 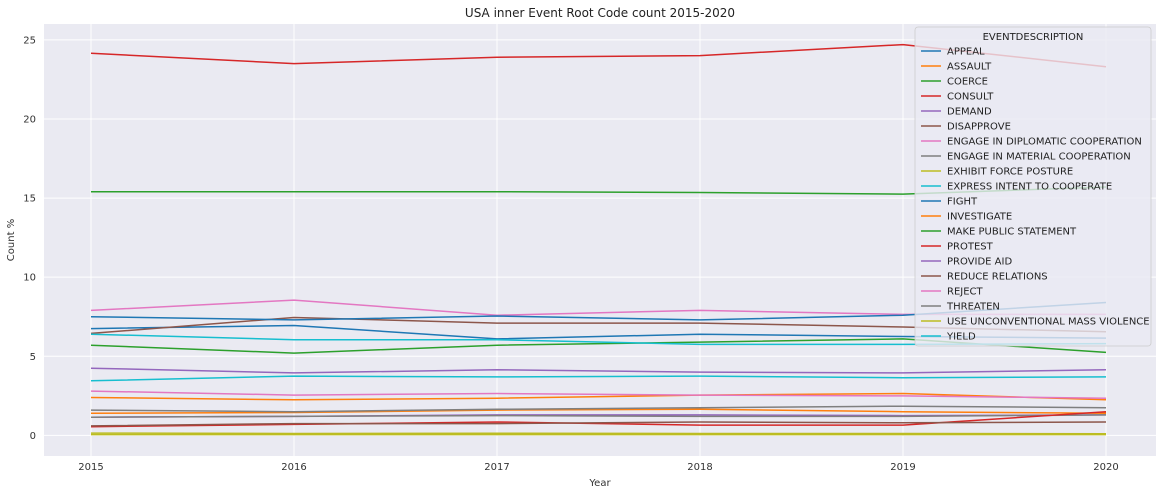 What do you see at coordinates (11, 240) in the screenshot?
I see `y-axis-label: Count %` at bounding box center [11, 240].